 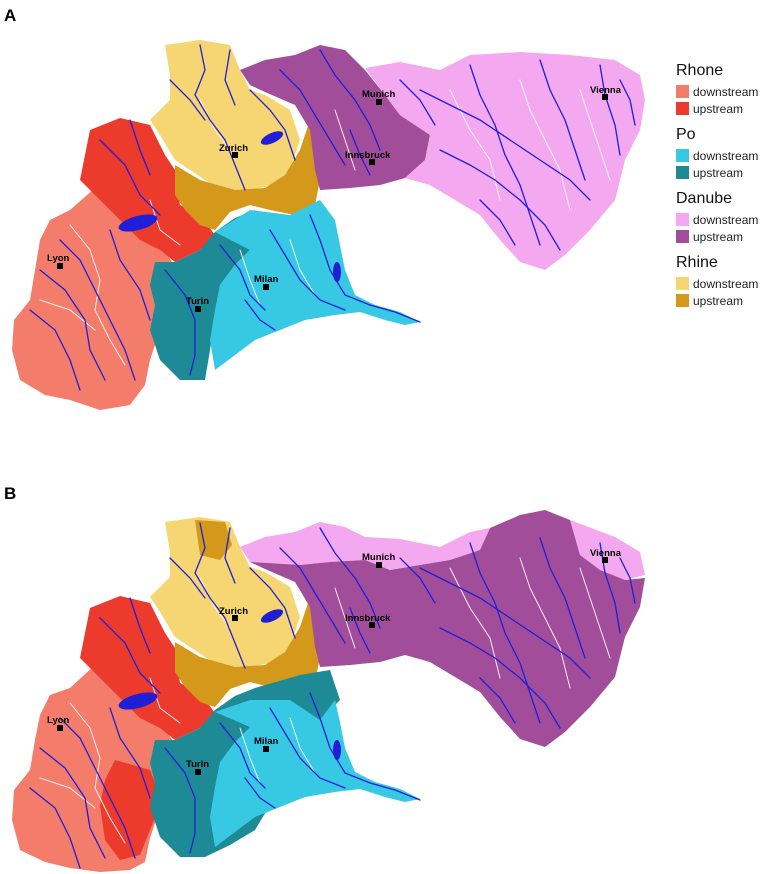 I want to click on legend-title: Po, so click(x=686, y=134).